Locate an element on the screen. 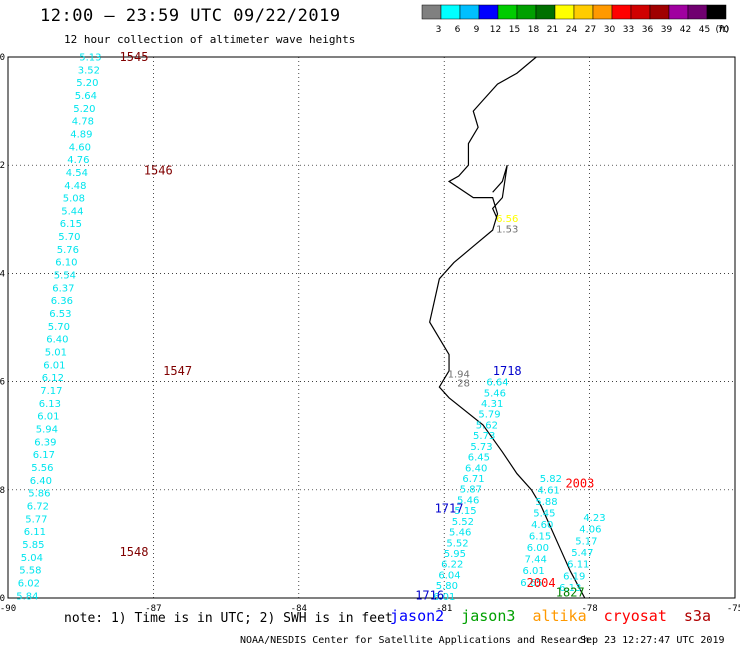  wave-height-value: 6.65 is located at coordinates (531, 583).